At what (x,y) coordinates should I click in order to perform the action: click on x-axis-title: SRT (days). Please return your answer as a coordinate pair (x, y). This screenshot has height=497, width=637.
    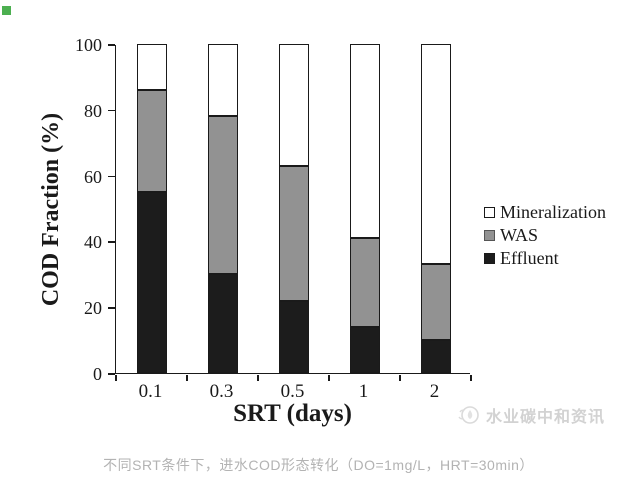
    Looking at the image, I should click on (292, 413).